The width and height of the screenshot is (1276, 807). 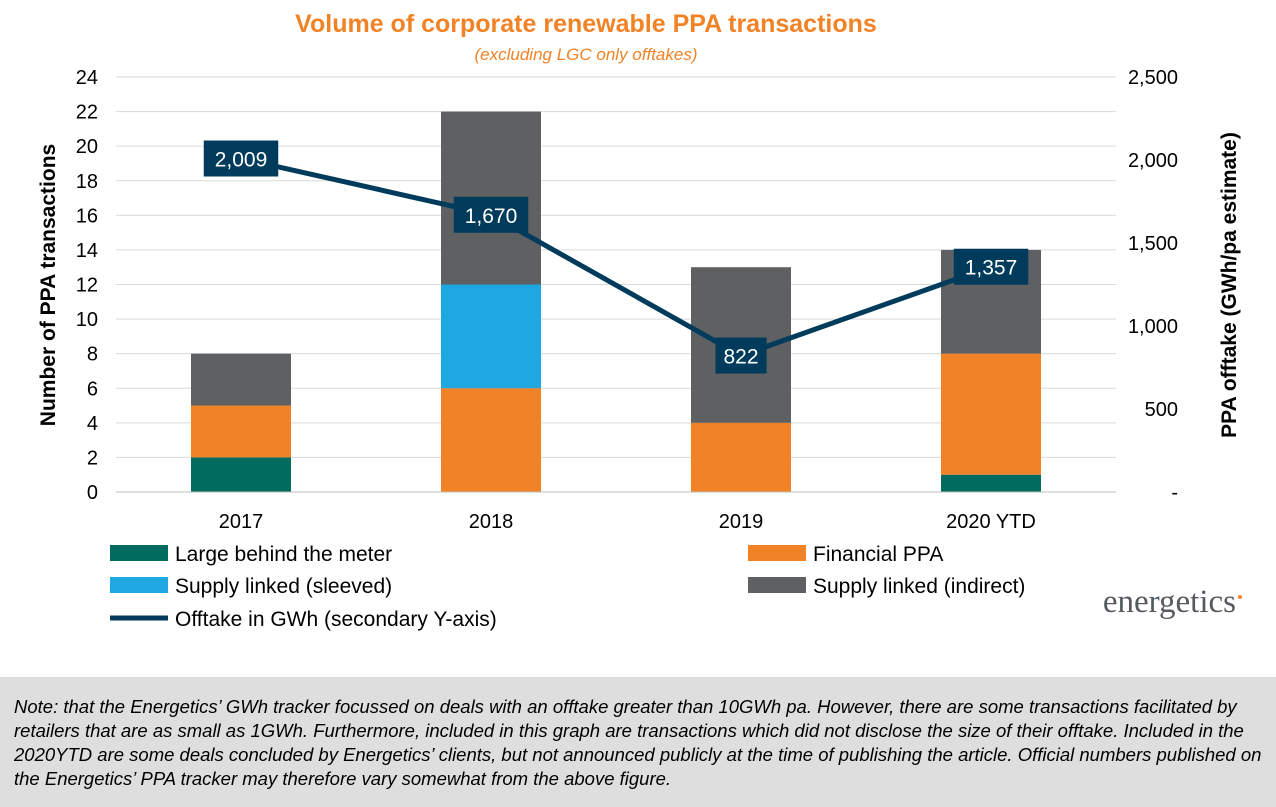 What do you see at coordinates (87, 216) in the screenshot?
I see `y-tick-label: 16` at bounding box center [87, 216].